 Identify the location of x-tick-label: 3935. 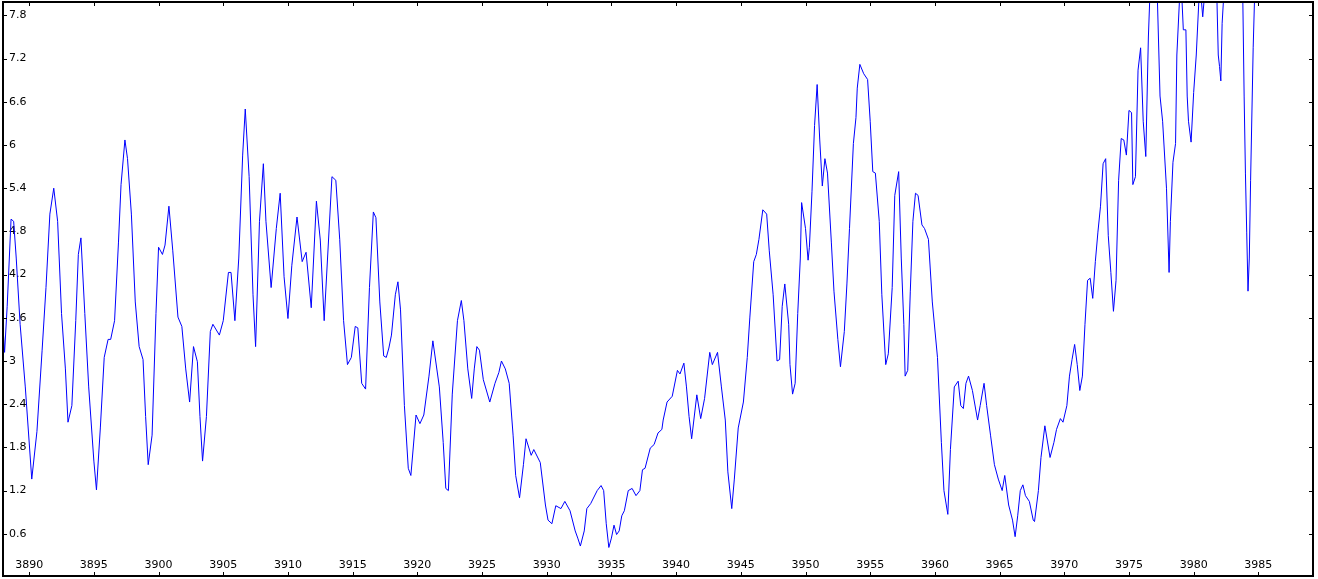
(611, 565).